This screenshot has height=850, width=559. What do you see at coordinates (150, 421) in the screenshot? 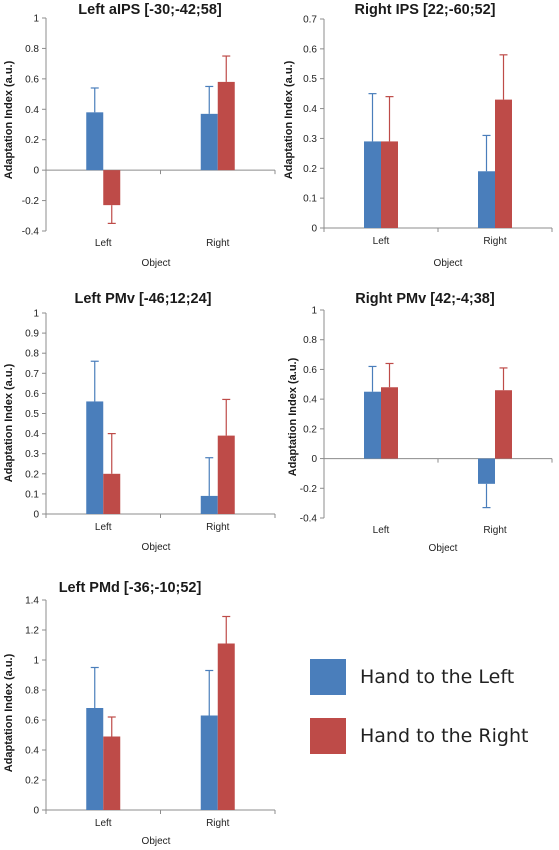
I see `plot-area: 0 0.1 0.2 0.3 0.4 0.5 0.6 0.7 0.8 0.9 1 Left Right` at bounding box center [150, 421].